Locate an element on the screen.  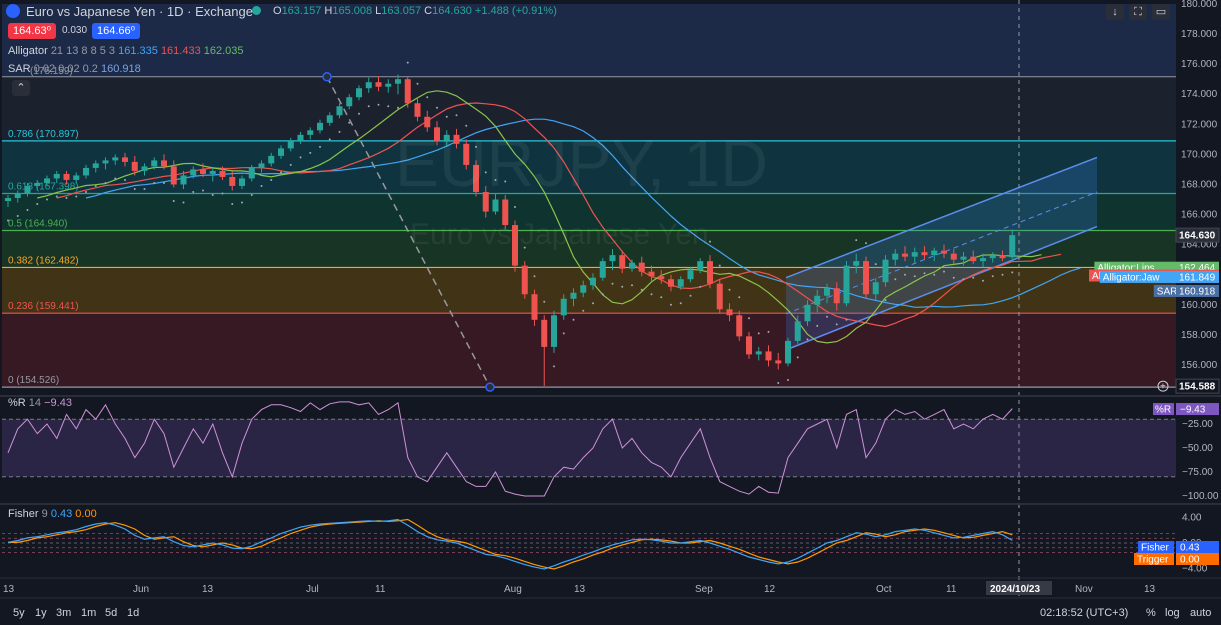
percent-toggle: % is located at coordinates (1151, 613).